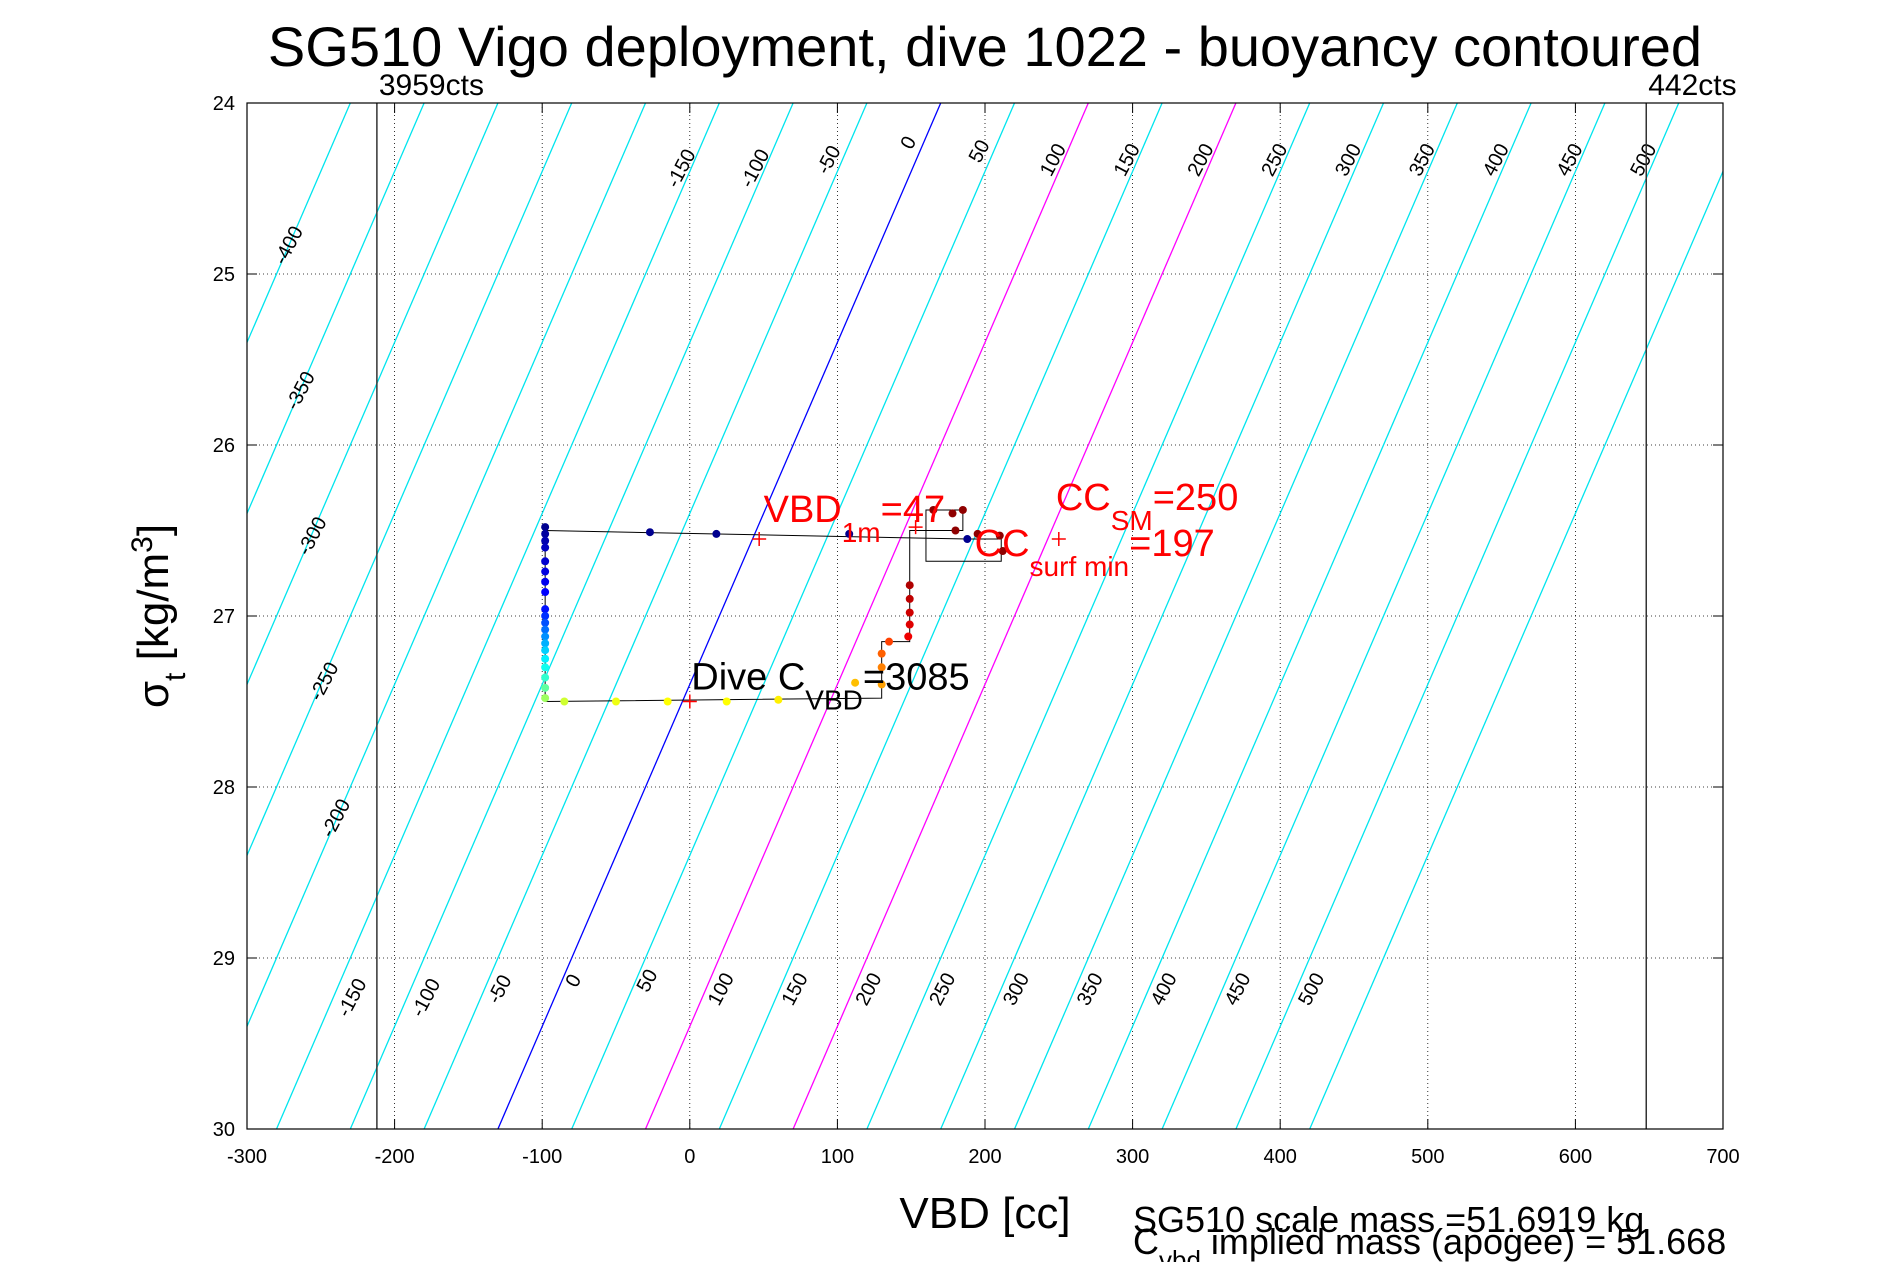  Describe the element at coordinates (1132, 1157) in the screenshot. I see `x-tick-label: 300` at that location.